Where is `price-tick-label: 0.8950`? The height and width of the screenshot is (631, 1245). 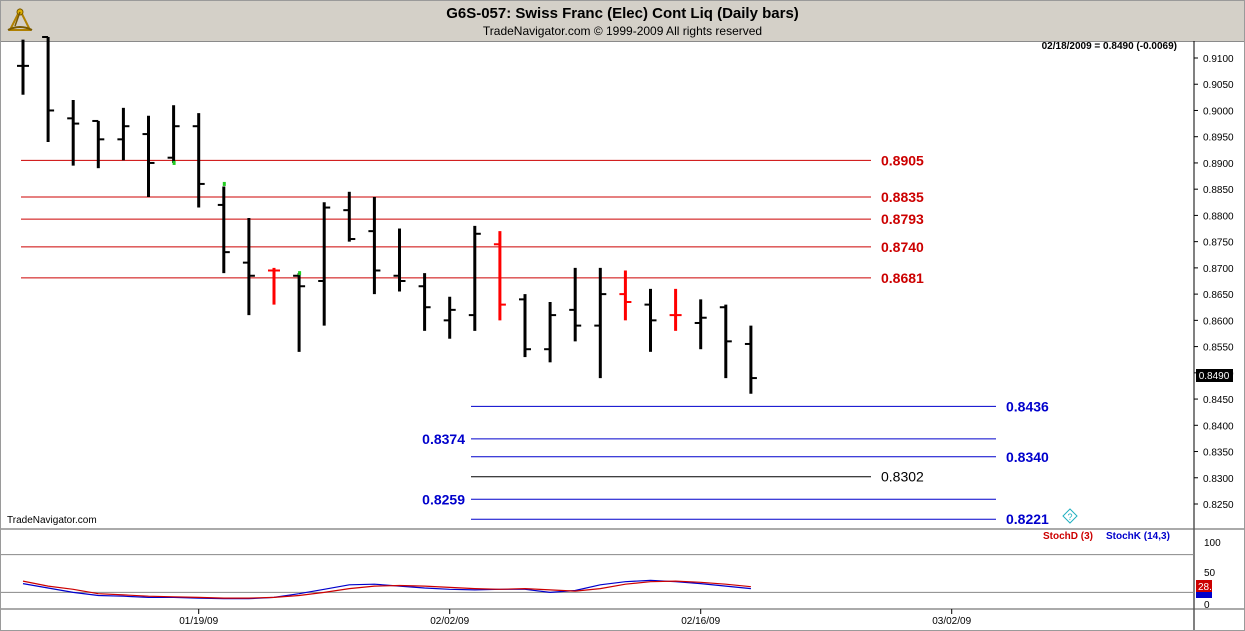 price-tick-label: 0.8950 is located at coordinates (1218, 138).